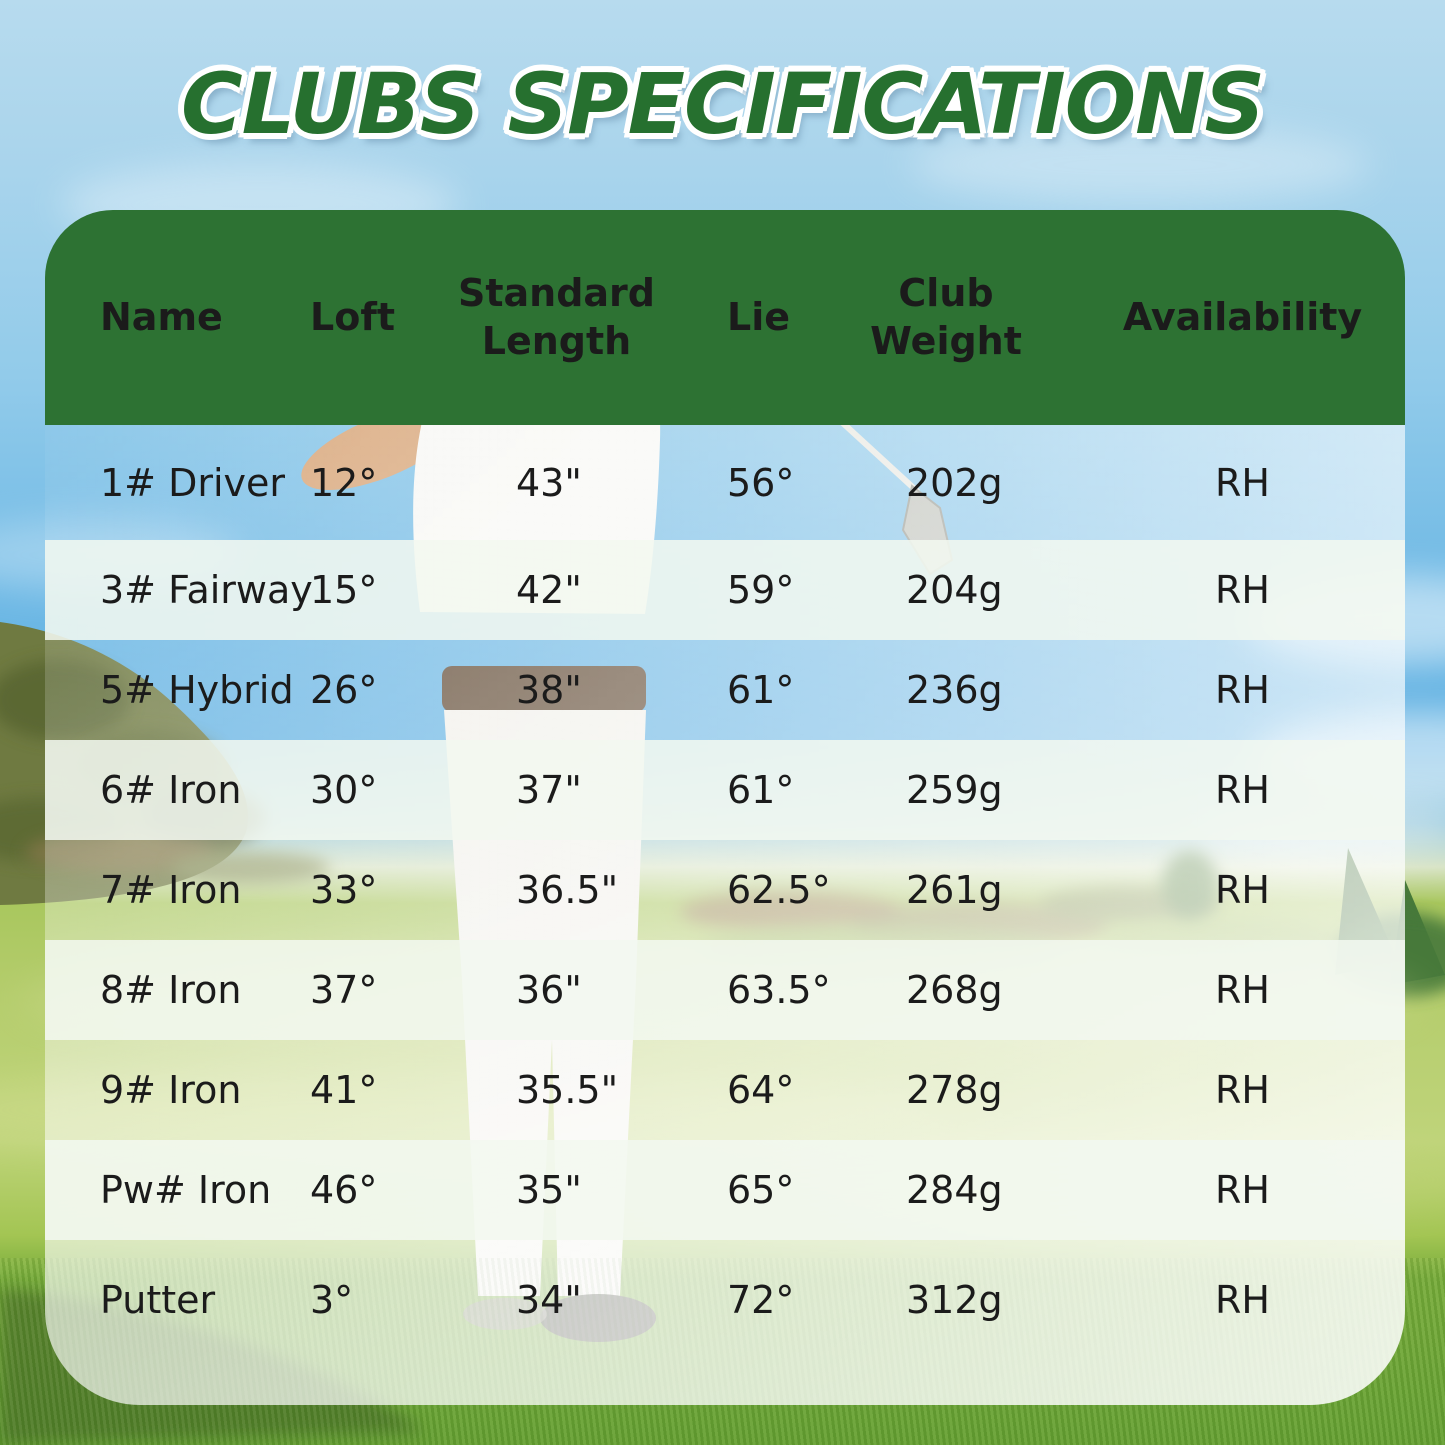  Describe the element at coordinates (344, 890) in the screenshot. I see `cell-loft: 33°` at that location.